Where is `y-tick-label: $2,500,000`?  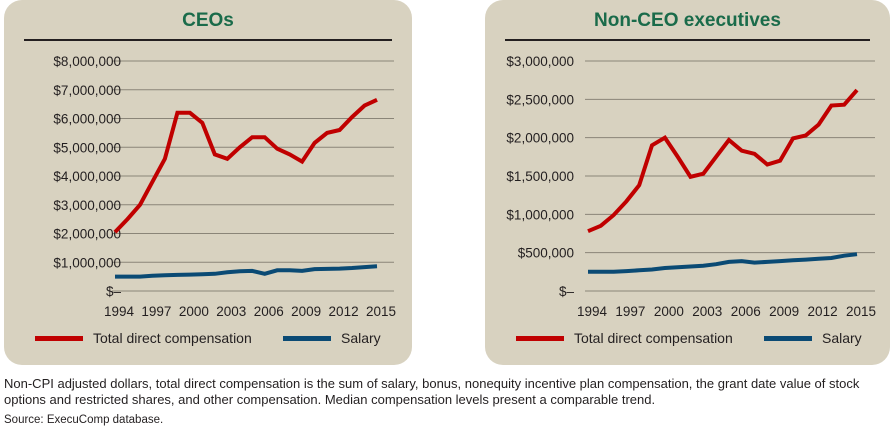
y-tick-label: $2,500,000 is located at coordinates (540, 99).